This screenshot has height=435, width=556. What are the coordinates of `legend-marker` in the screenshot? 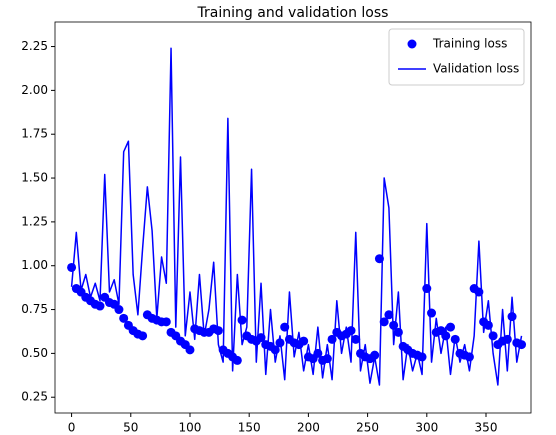 It's located at (412, 44).